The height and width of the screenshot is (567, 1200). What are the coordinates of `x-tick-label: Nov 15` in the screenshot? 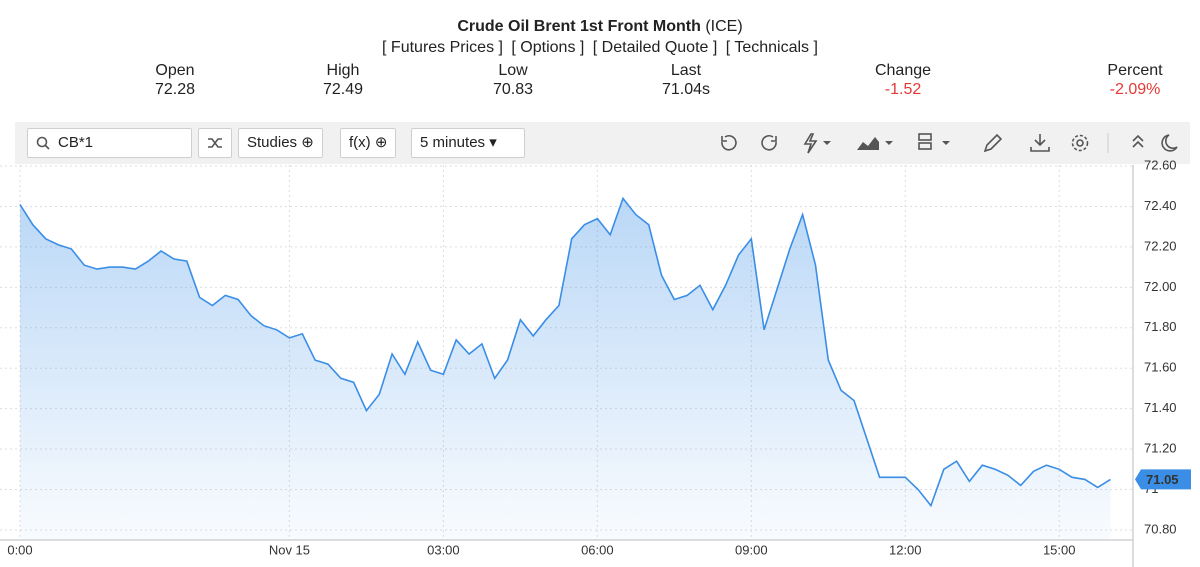 It's located at (289, 549).